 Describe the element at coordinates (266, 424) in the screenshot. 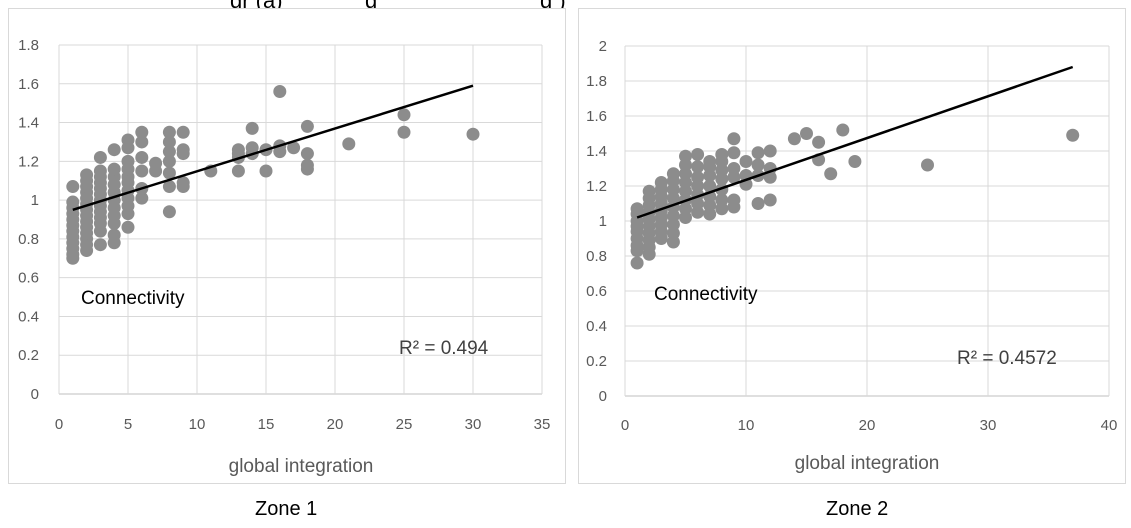

I see `x-tick-label: 15` at that location.